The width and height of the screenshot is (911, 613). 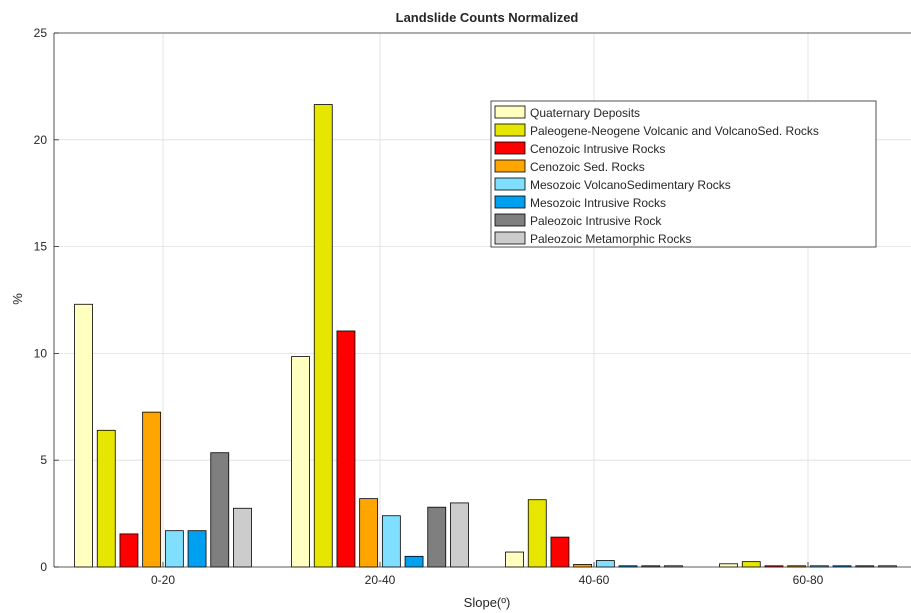 What do you see at coordinates (487, 602) in the screenshot?
I see `x-axis-label: Slope(º)` at bounding box center [487, 602].